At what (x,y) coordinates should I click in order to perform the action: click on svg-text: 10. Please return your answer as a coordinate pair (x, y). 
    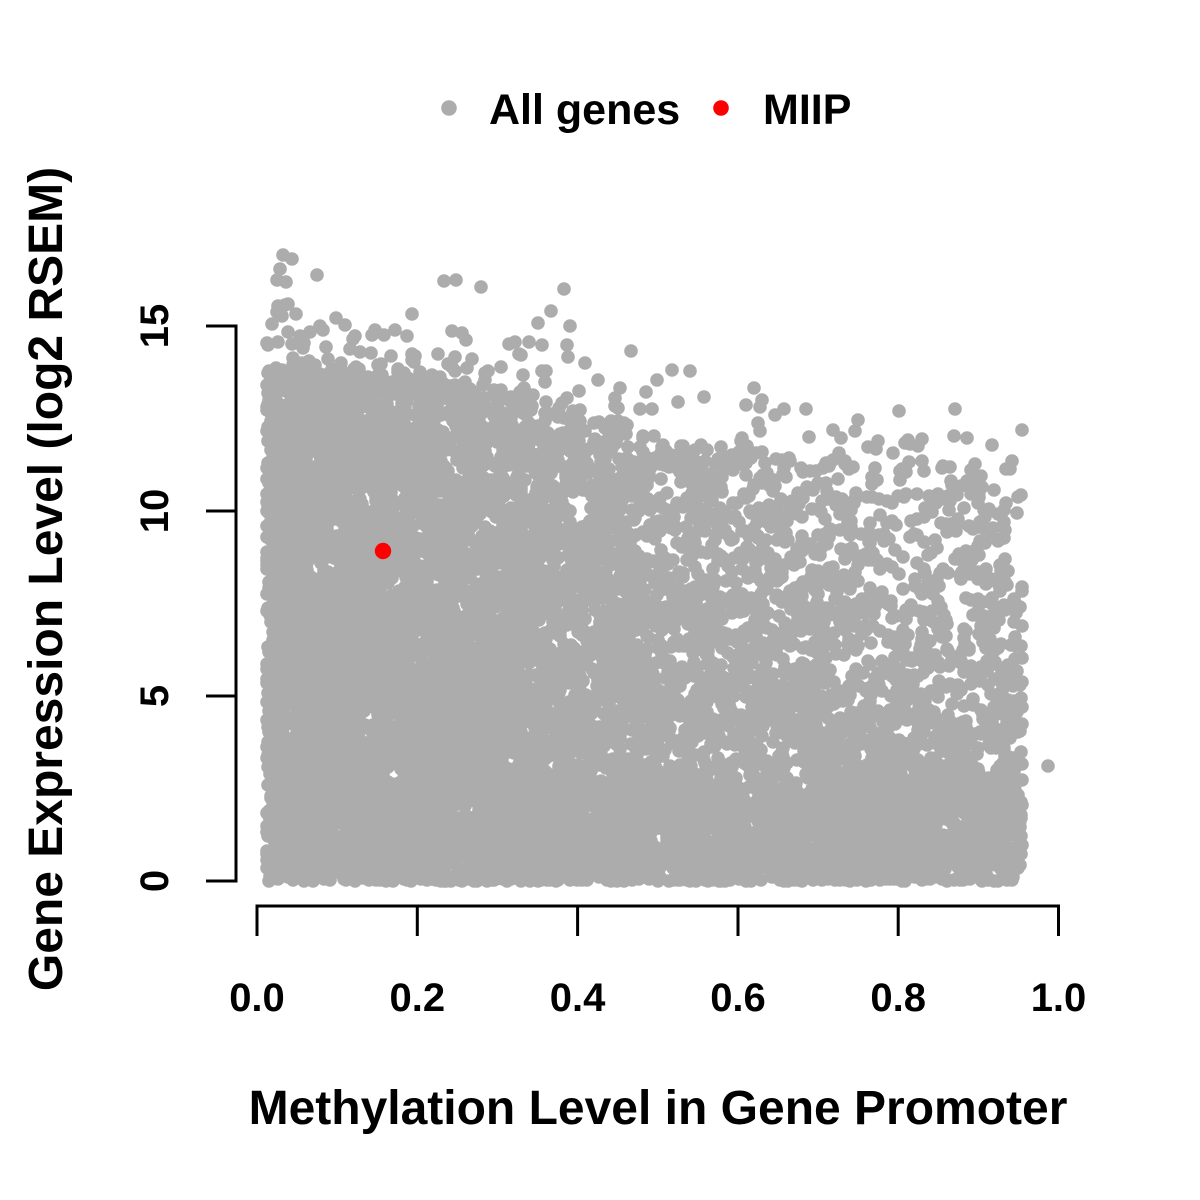
    Looking at the image, I should click on (155, 511).